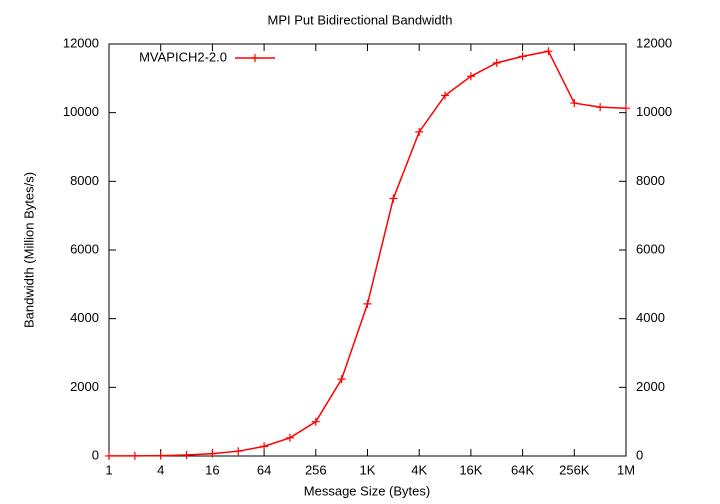  What do you see at coordinates (212, 469) in the screenshot?
I see `x-tick-label: 16` at bounding box center [212, 469].